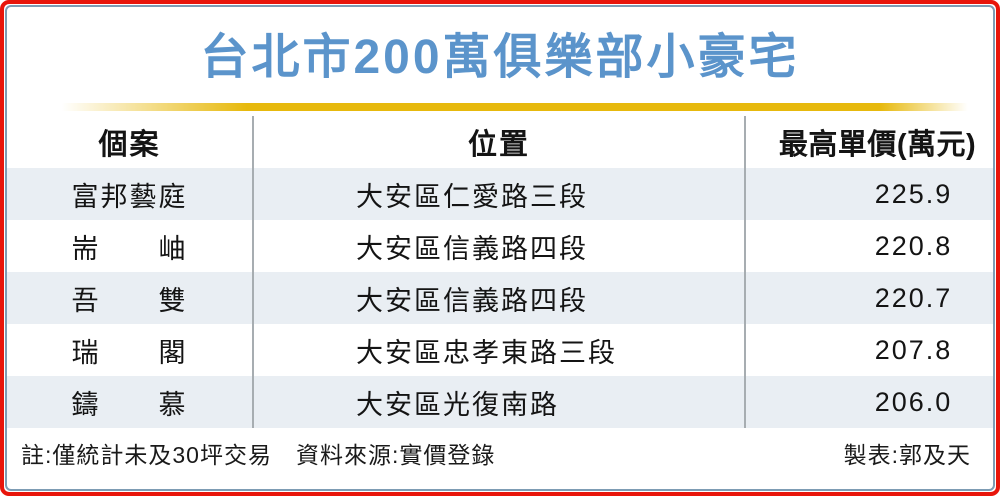  What do you see at coordinates (913, 245) in the screenshot?
I see `cell-price: 220.8` at bounding box center [913, 245].